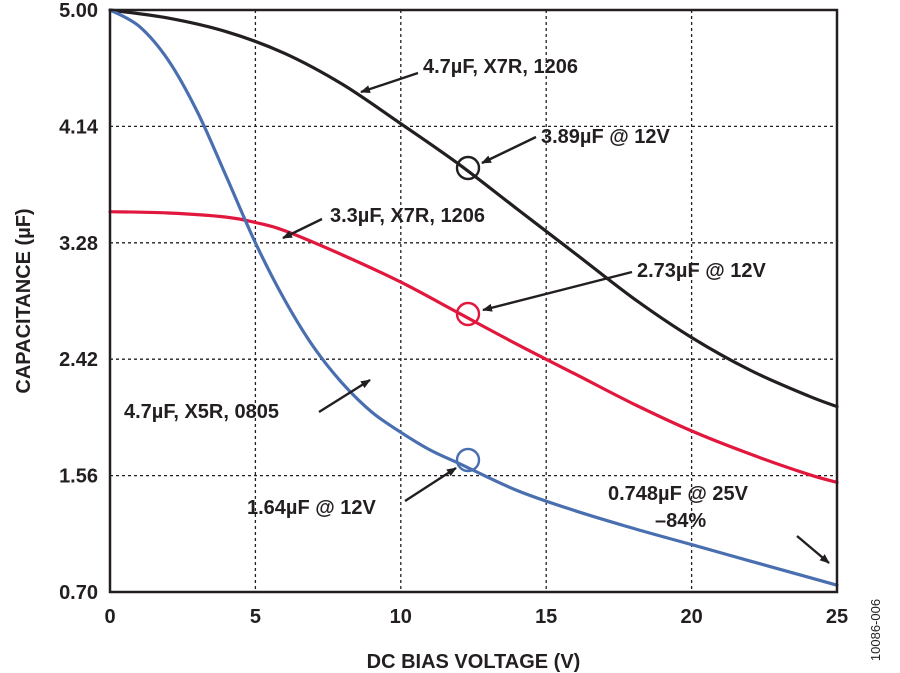 This screenshot has height=673, width=900. Describe the element at coordinates (476, 617) in the screenshot. I see `x-tick-labels: 0 5 10 15 20 25` at that location.